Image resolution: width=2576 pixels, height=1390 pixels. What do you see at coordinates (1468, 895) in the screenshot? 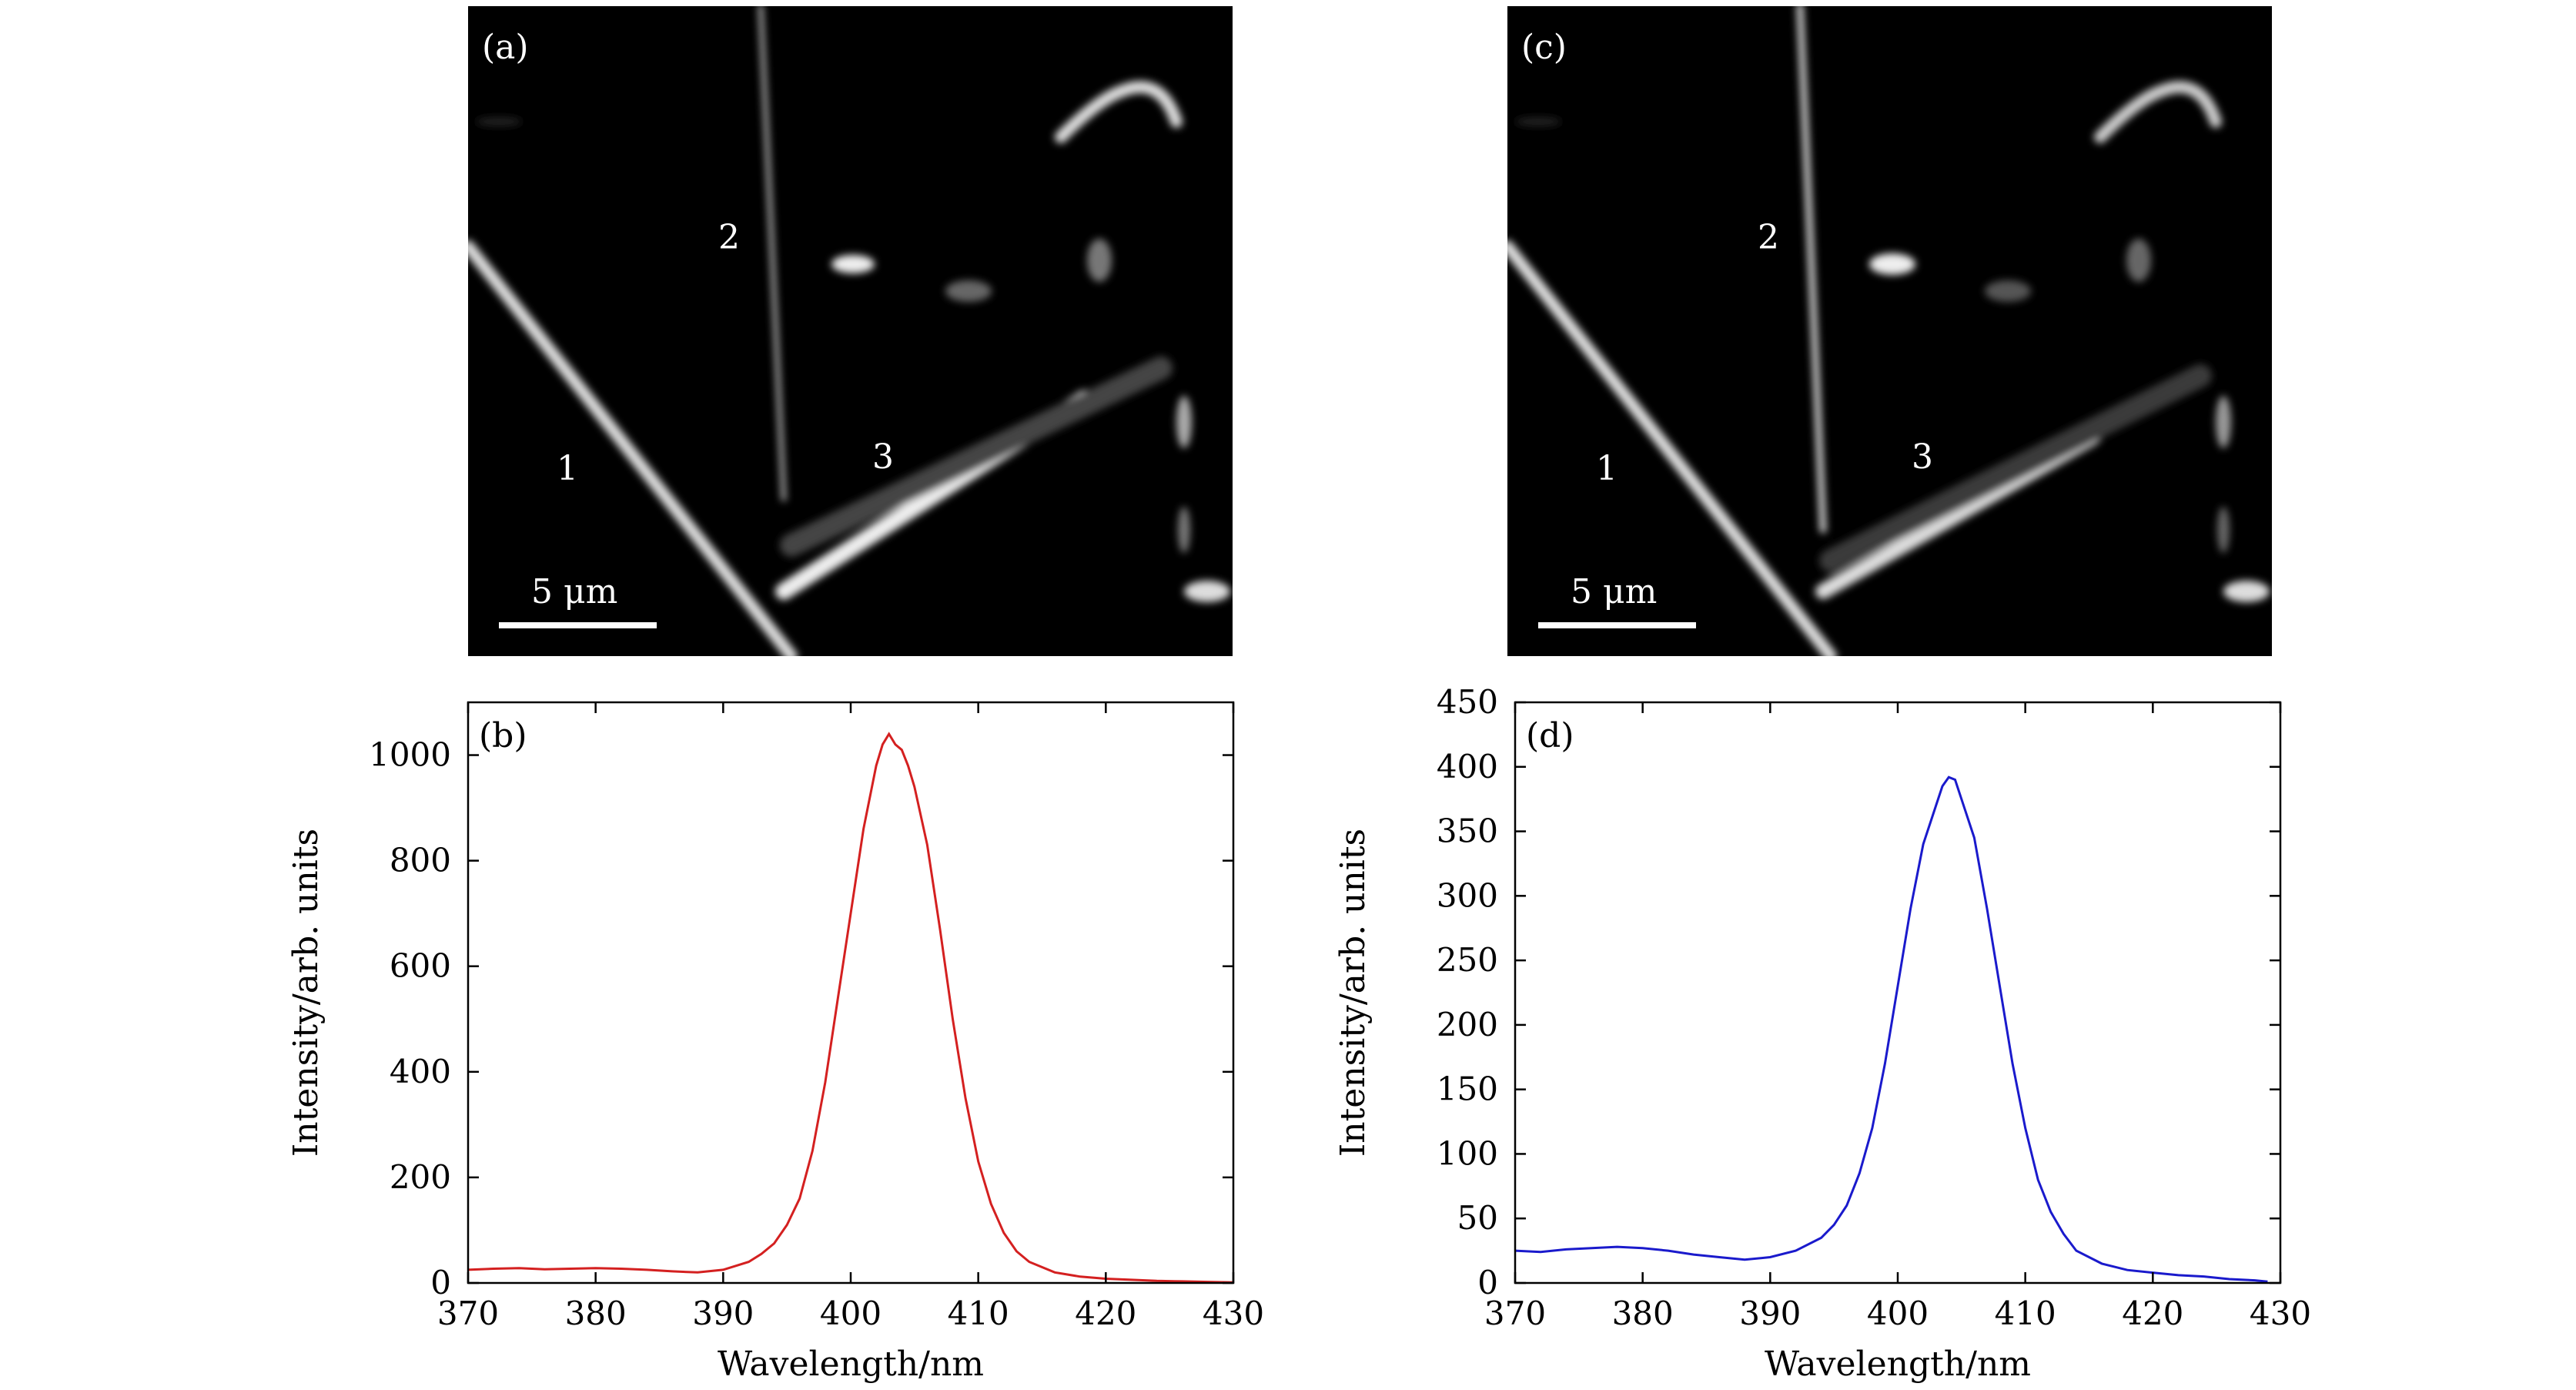
I see `y-tick-label: 300` at bounding box center [1468, 895].